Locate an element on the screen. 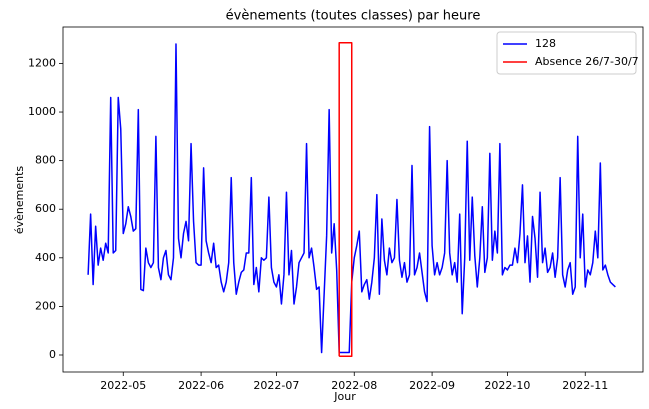 This screenshot has width=649, height=409. series-line is located at coordinates (345, 199).